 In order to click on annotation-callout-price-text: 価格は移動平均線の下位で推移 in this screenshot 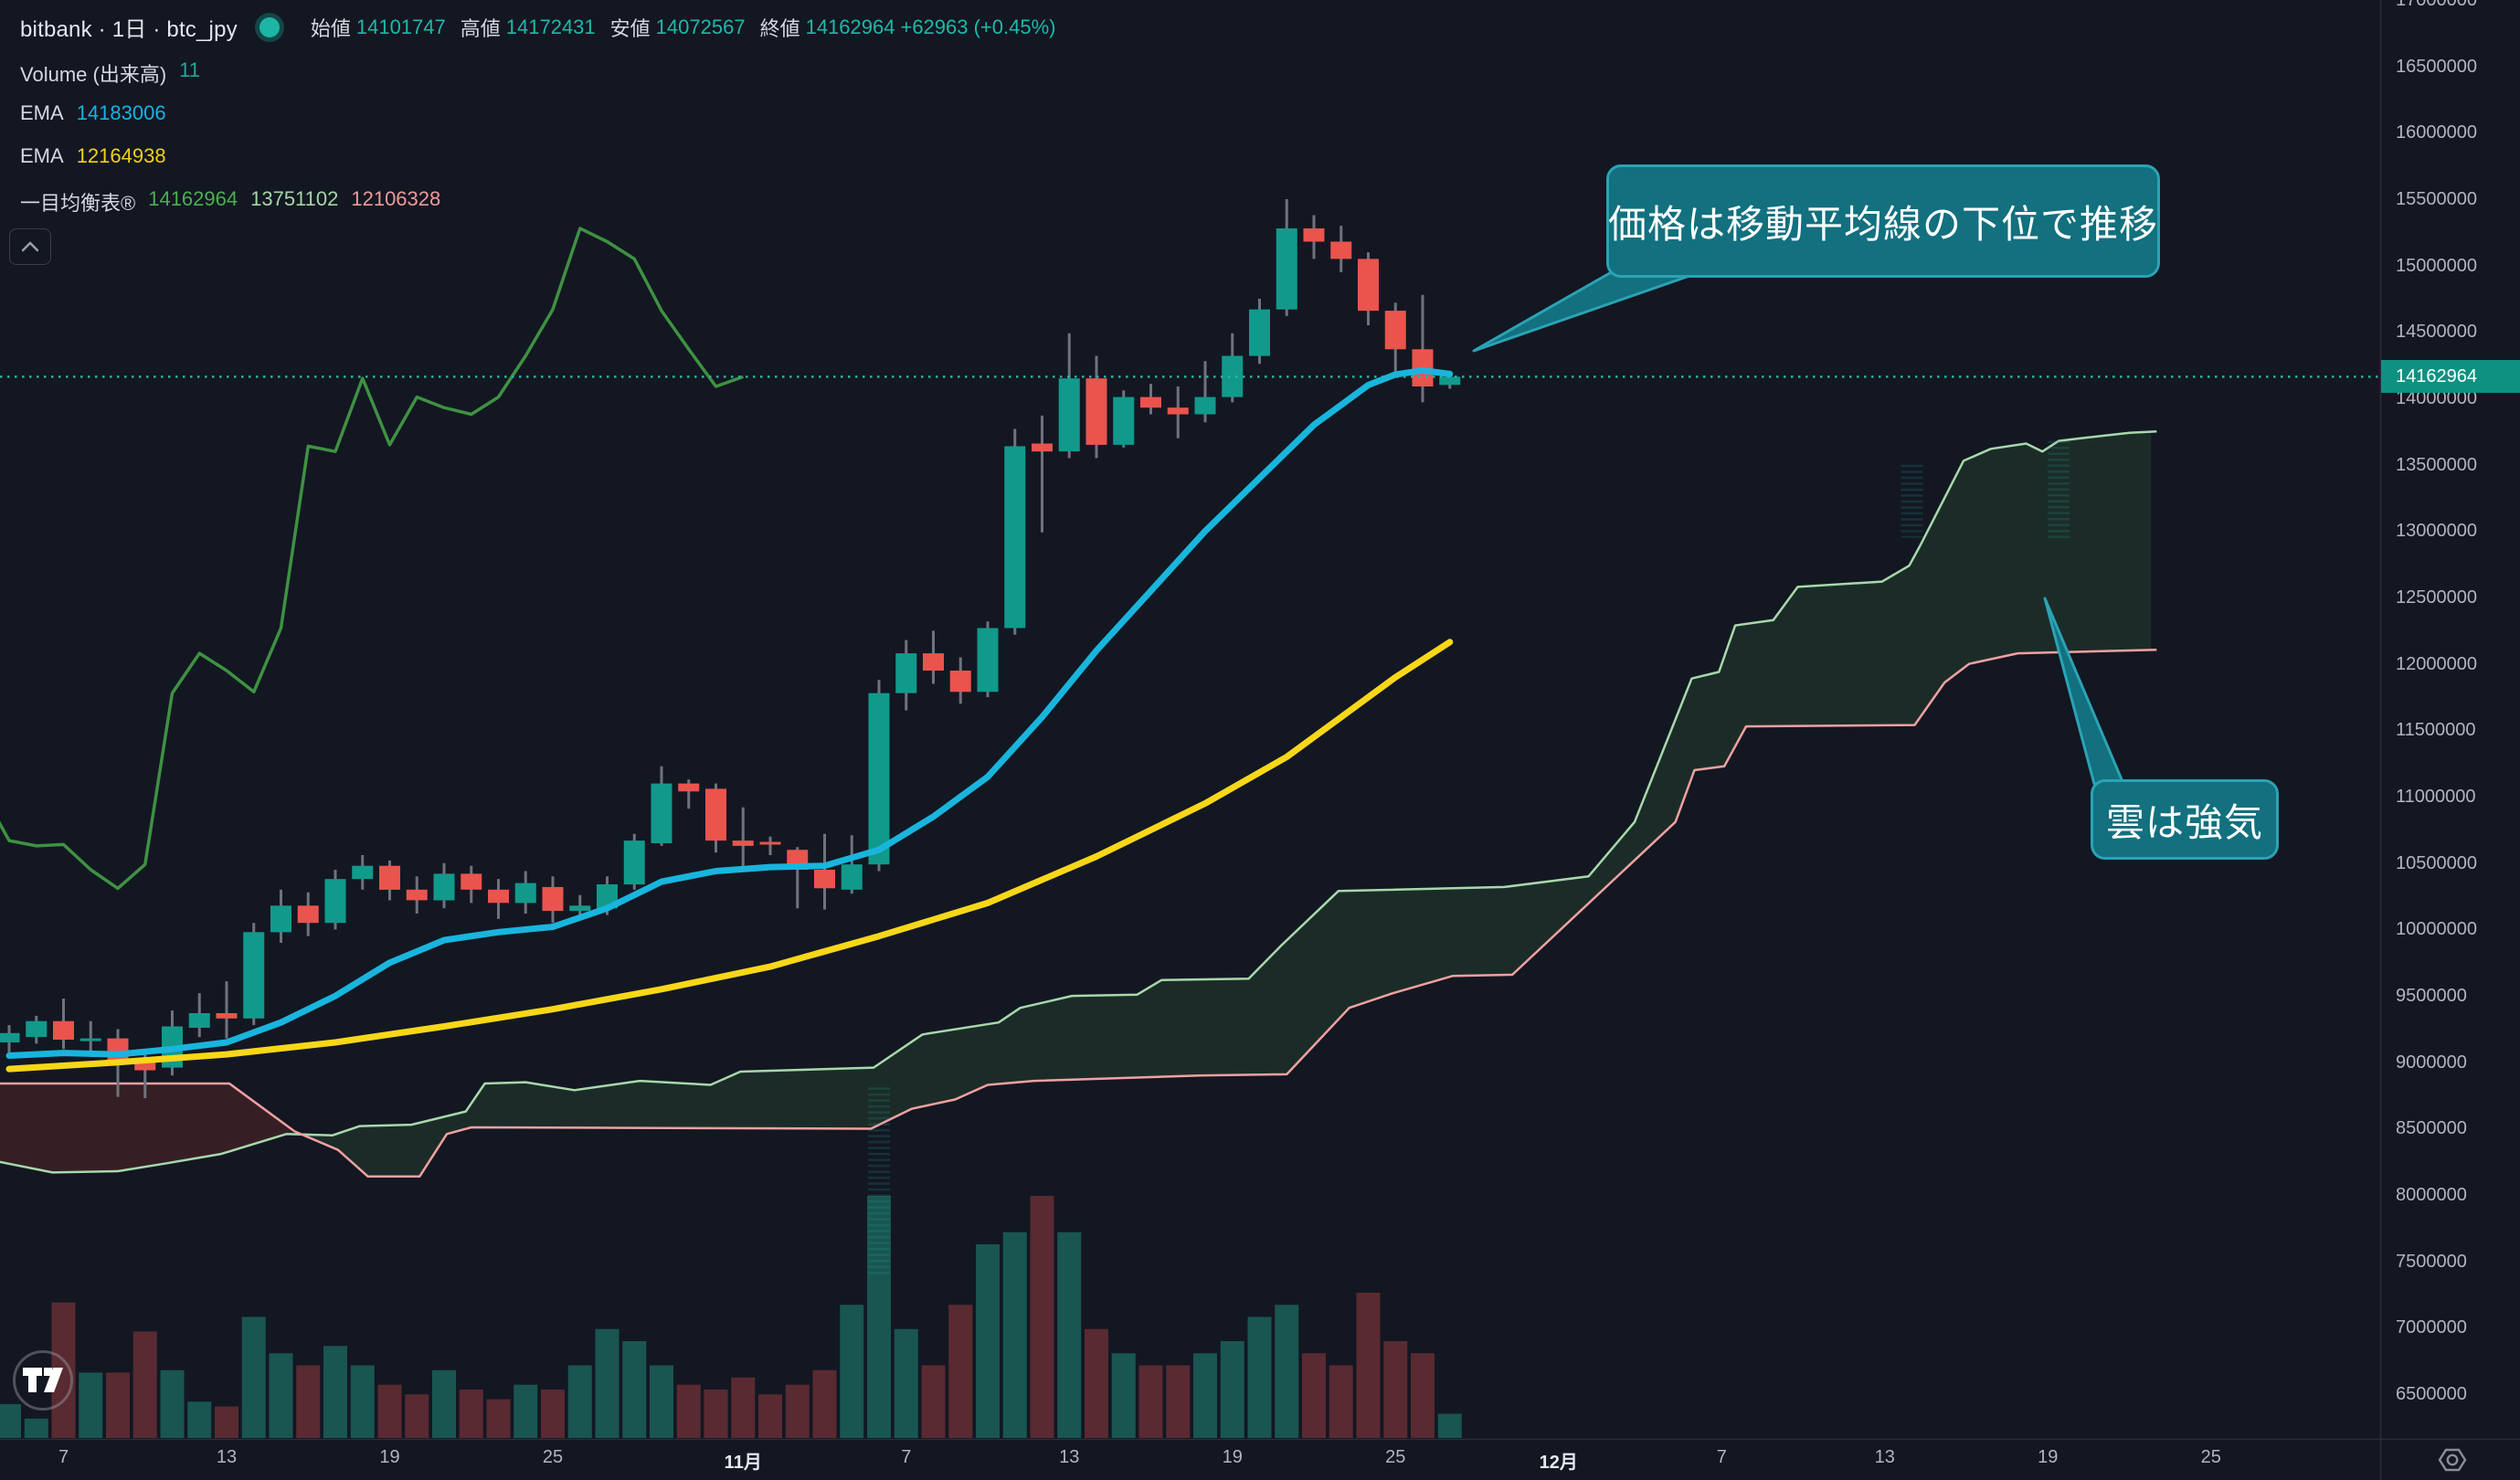, I will do `click(1884, 224)`.